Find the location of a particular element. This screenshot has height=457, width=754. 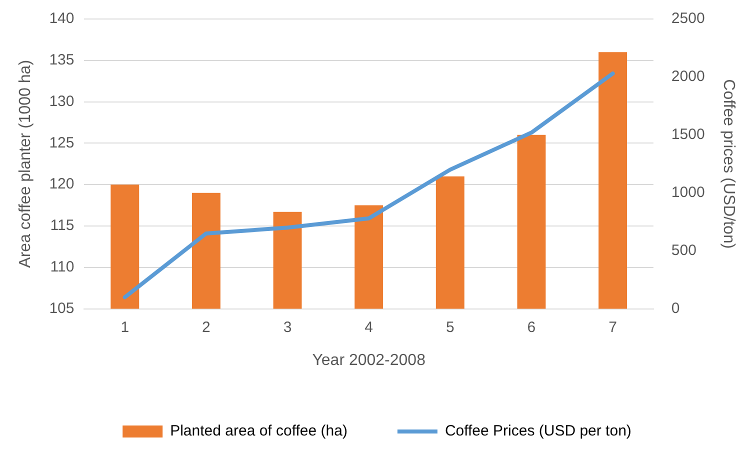

y-tick-label: 125 is located at coordinates (61, 143).